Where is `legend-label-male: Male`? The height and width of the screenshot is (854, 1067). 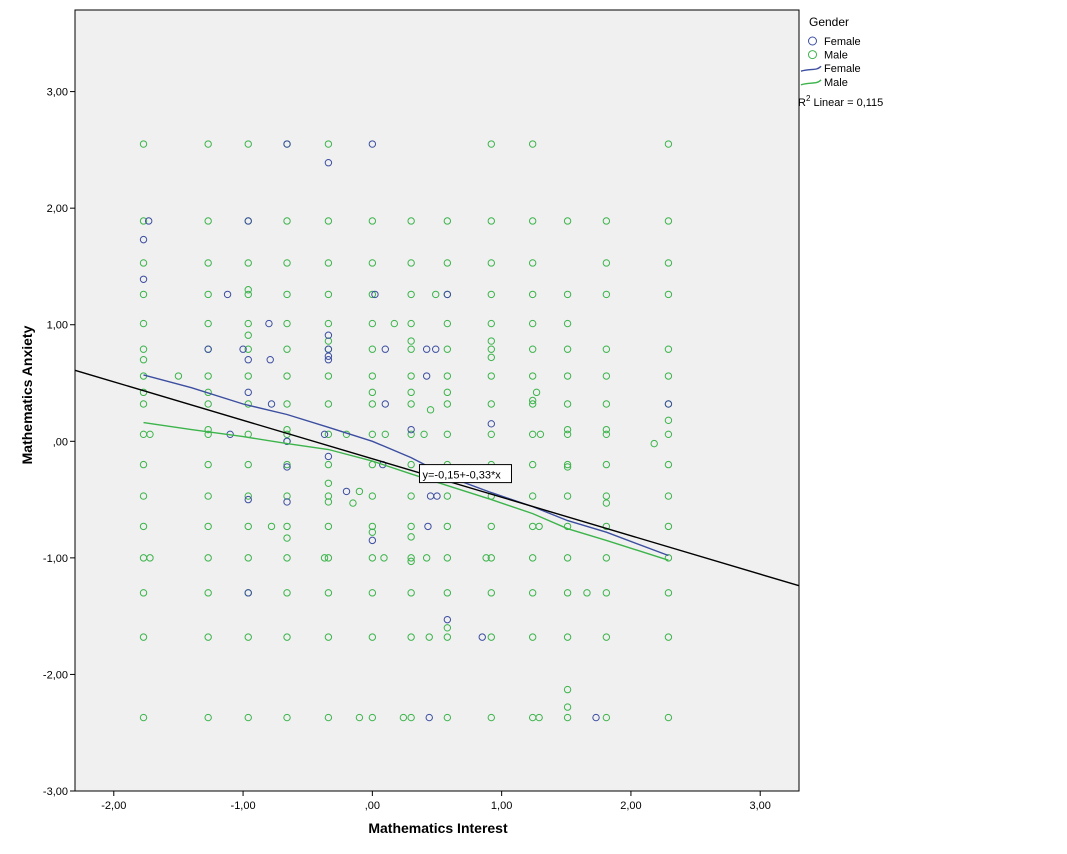 legend-label-male: Male is located at coordinates (836, 83).